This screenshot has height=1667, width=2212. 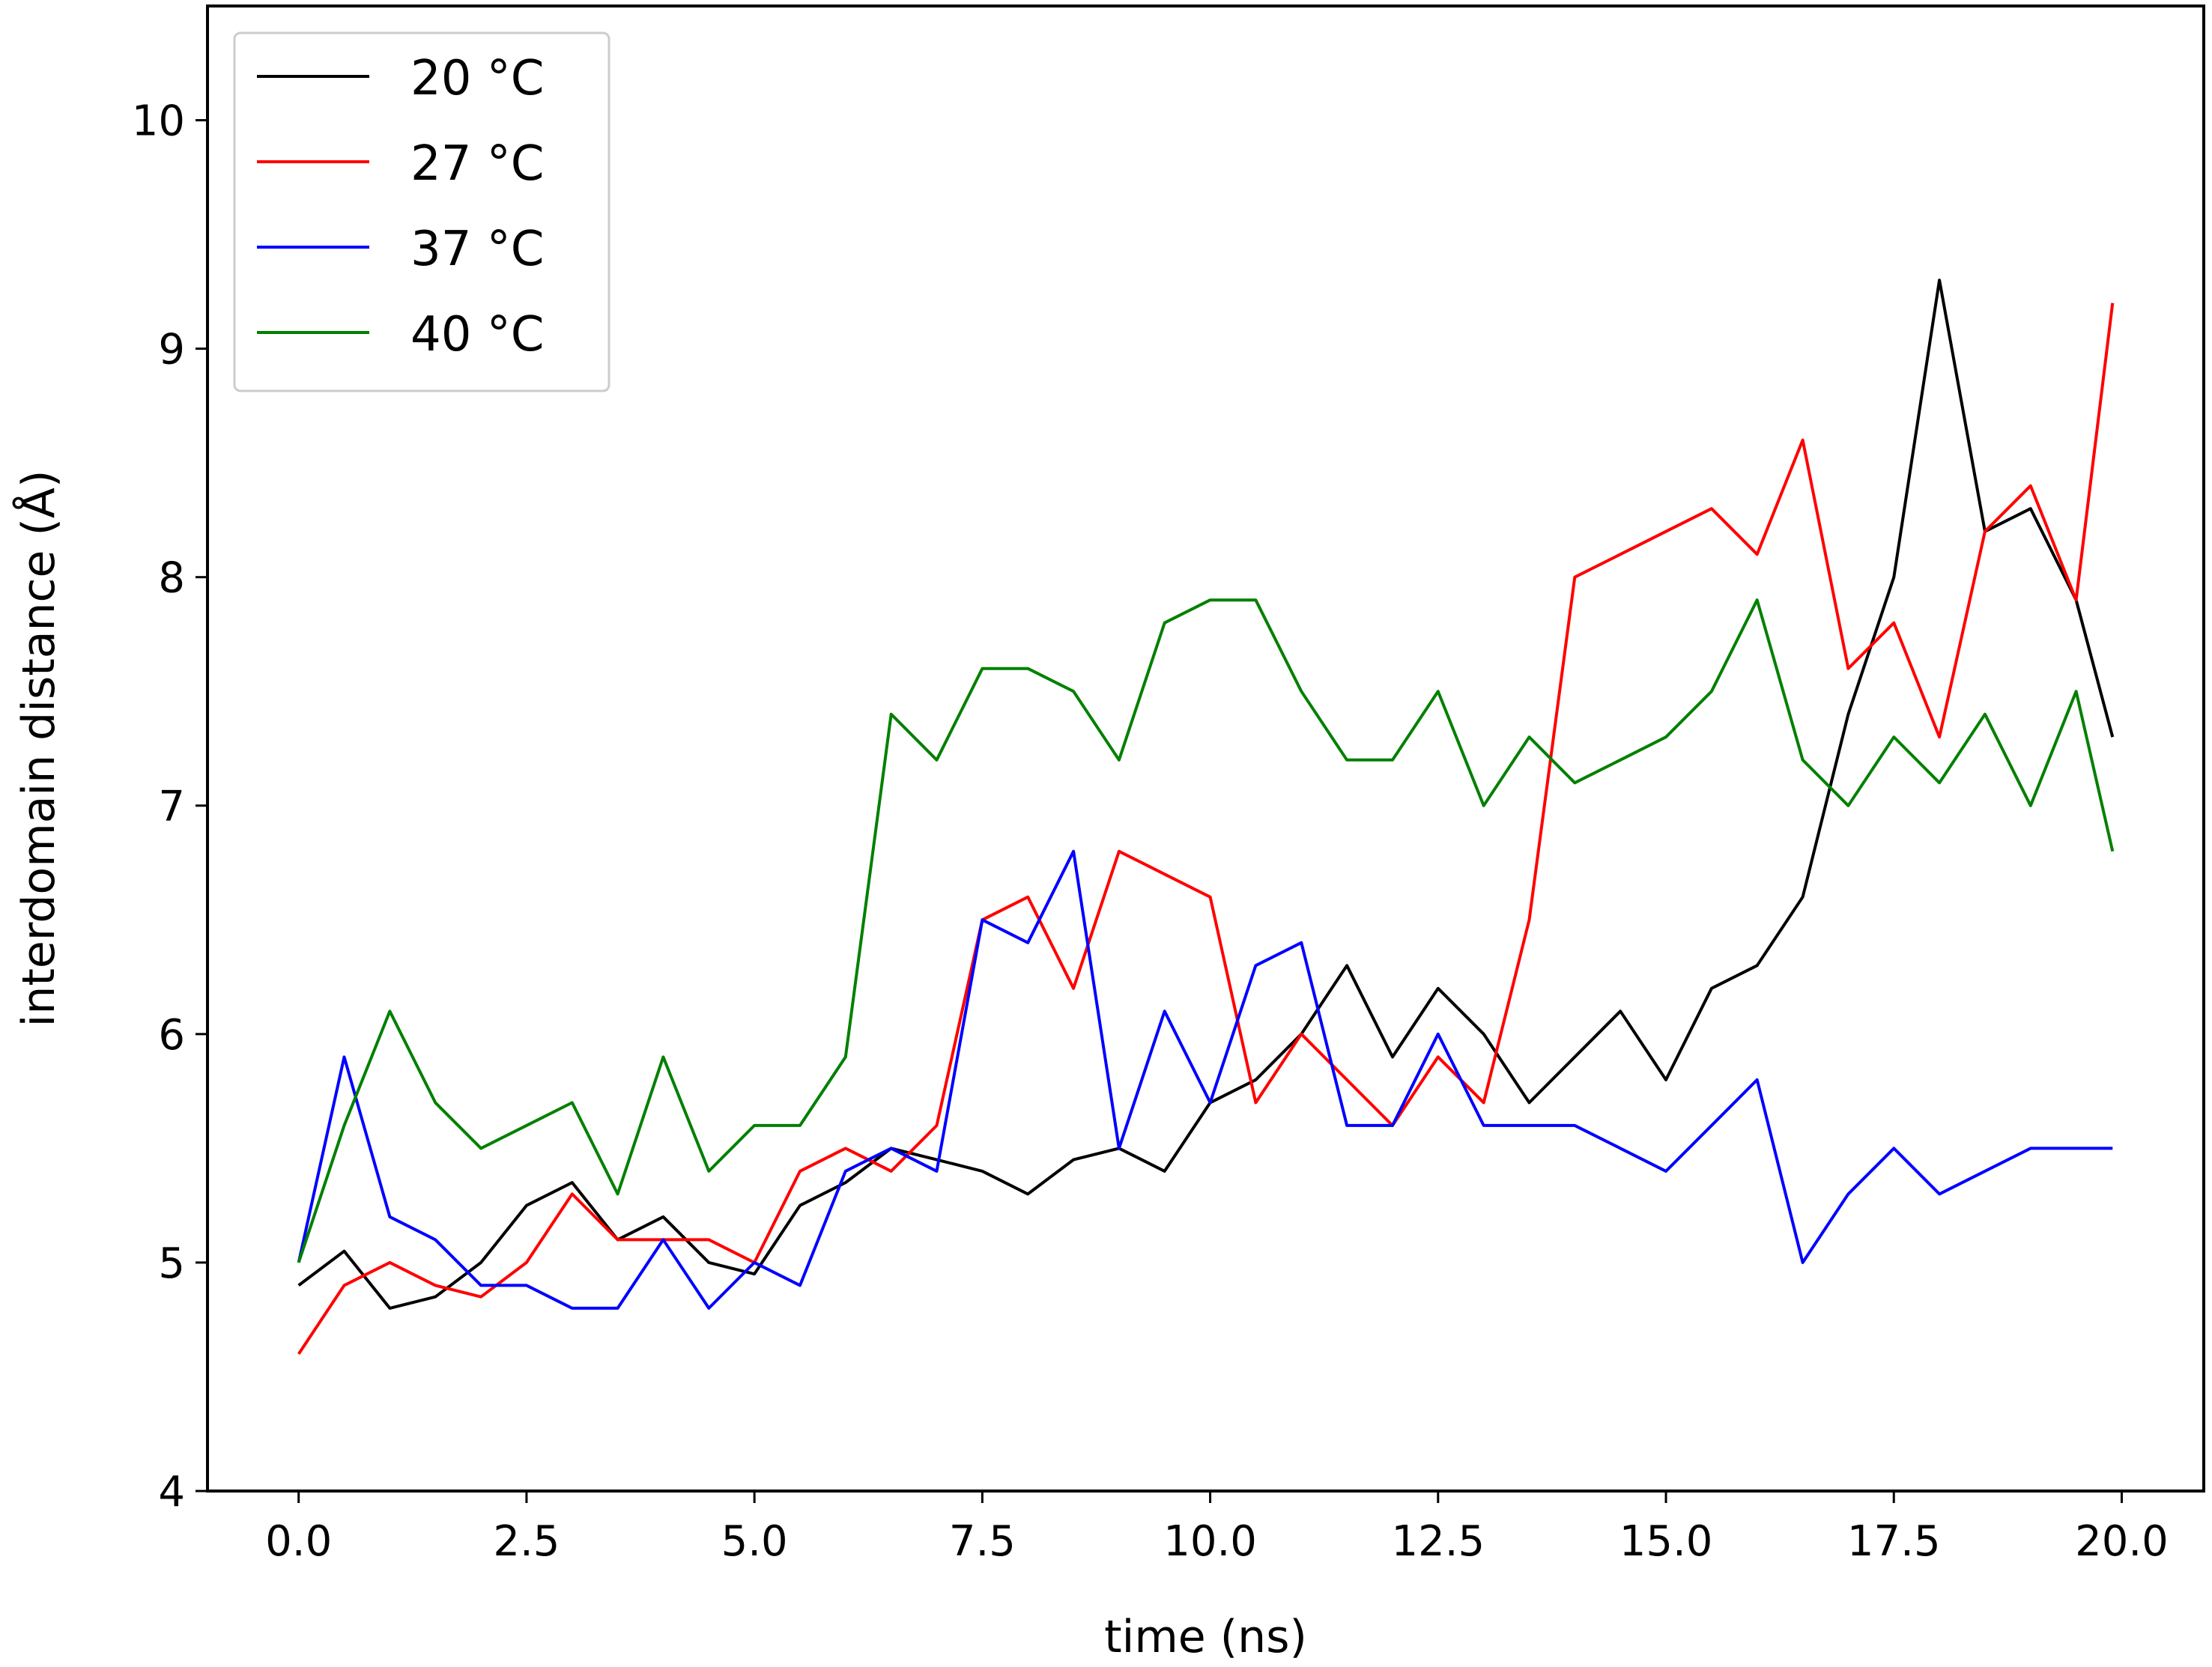 What do you see at coordinates (1894, 1541) in the screenshot?
I see `x-tick-label: 17.5` at bounding box center [1894, 1541].